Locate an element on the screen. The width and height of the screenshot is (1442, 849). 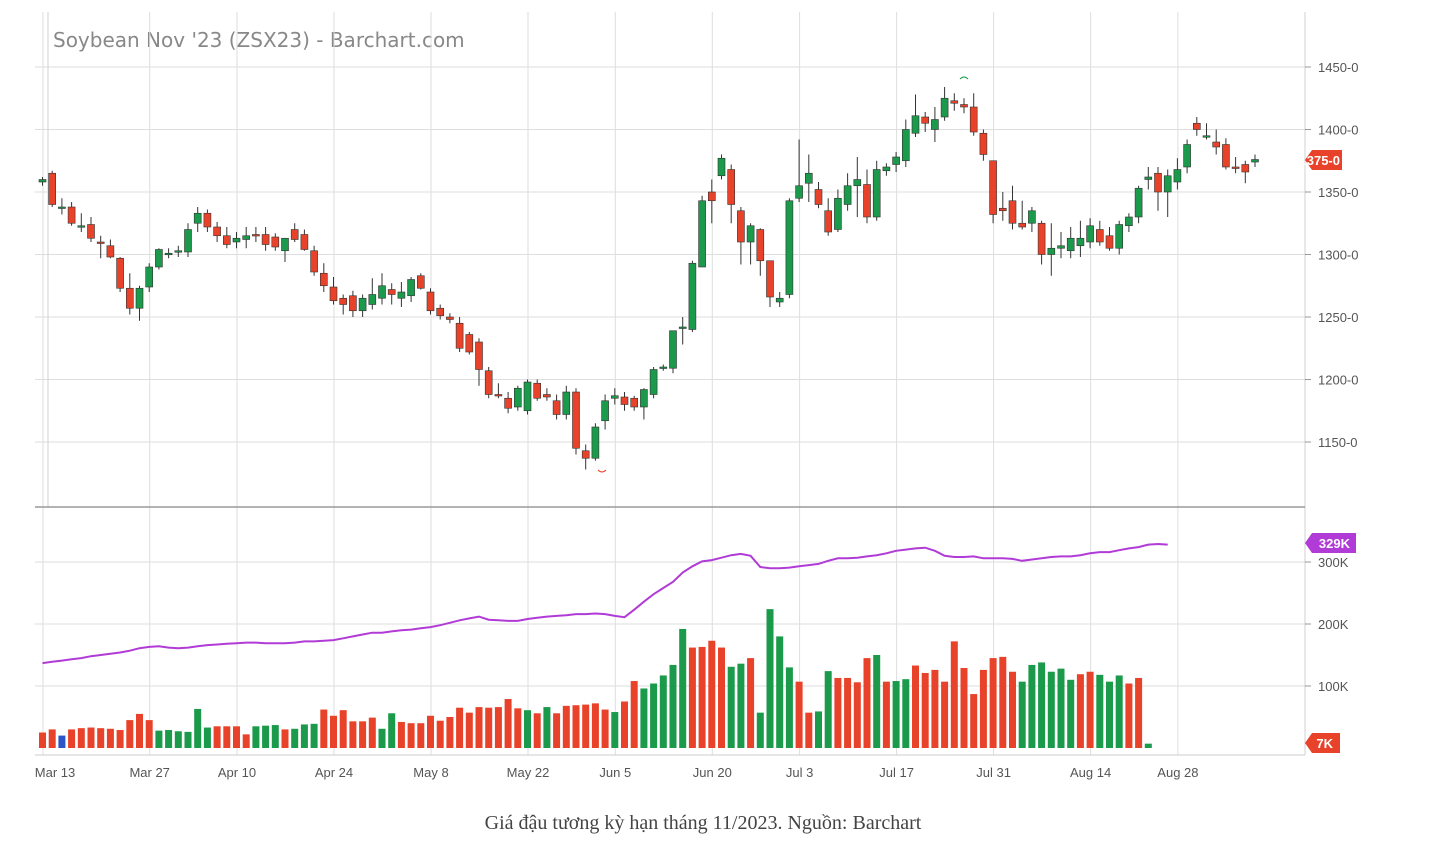
last-price-label: 1375-0 is located at coordinates (1320, 160).